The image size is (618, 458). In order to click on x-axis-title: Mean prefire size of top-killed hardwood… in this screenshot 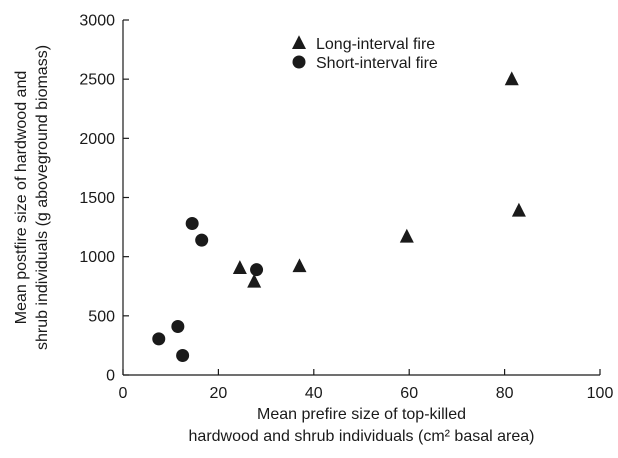, I will do `click(362, 425)`.